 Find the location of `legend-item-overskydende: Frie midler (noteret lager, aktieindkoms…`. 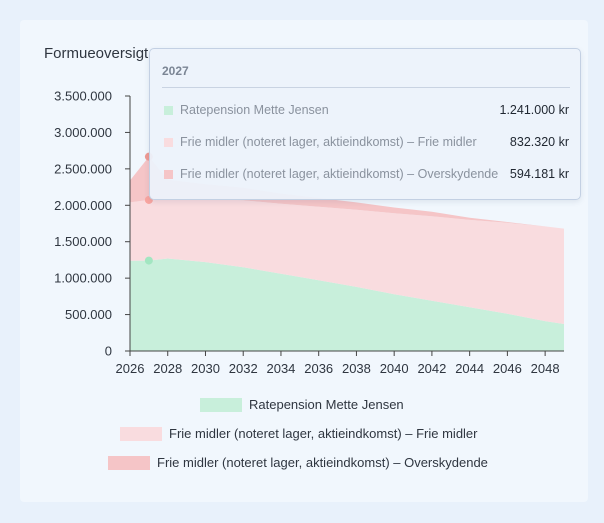

legend-item-overskydende: Frie midler (noteret lager, aktieindkoms… is located at coordinates (298, 462).